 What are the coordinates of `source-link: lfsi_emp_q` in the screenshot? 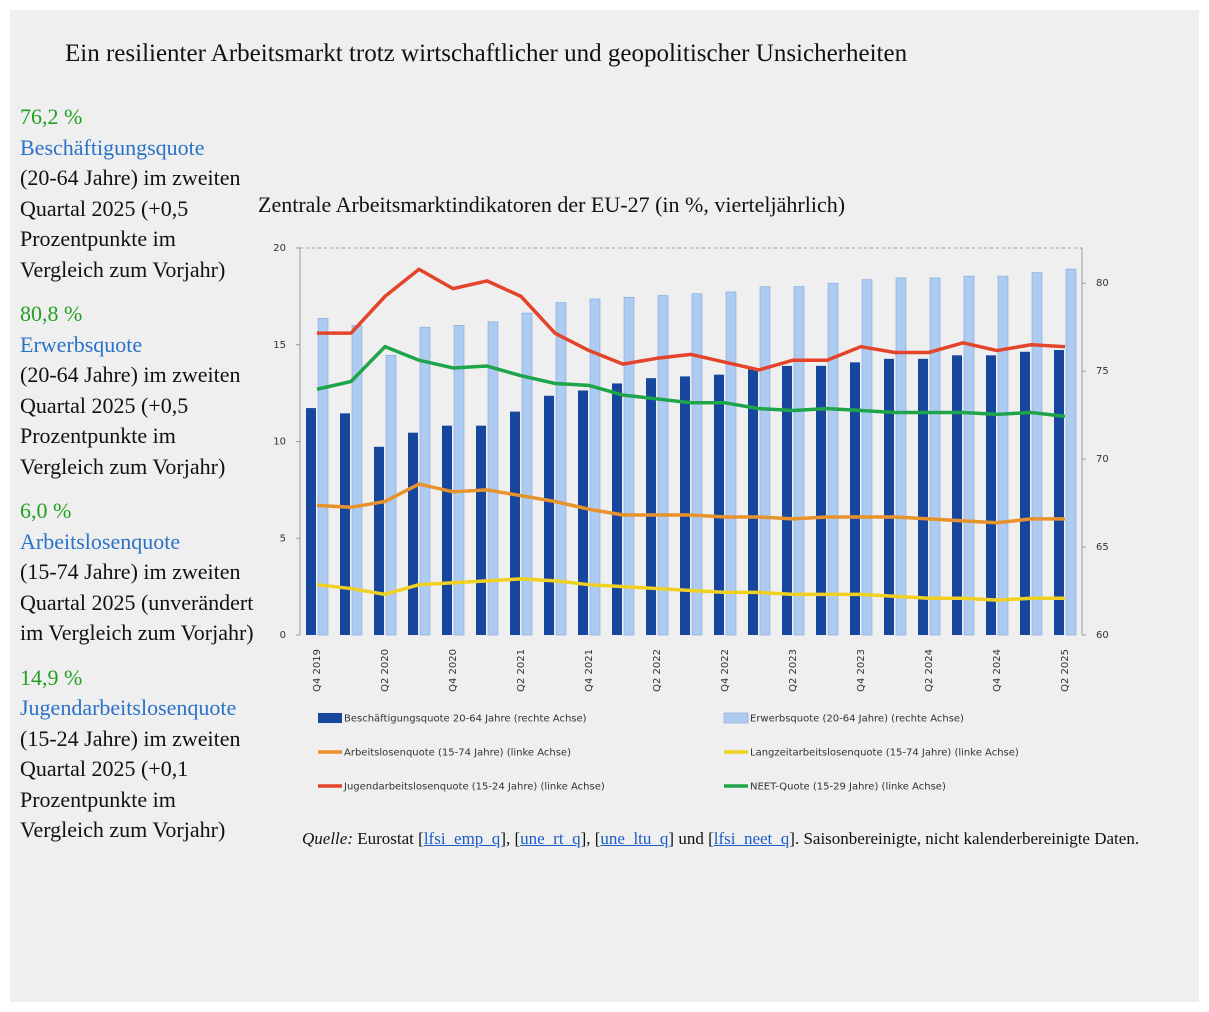 It's located at (462, 838).